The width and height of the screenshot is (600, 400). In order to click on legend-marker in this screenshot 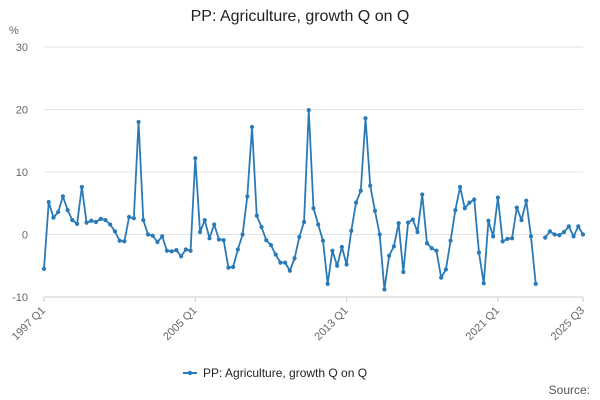, I will do `click(190, 373)`.